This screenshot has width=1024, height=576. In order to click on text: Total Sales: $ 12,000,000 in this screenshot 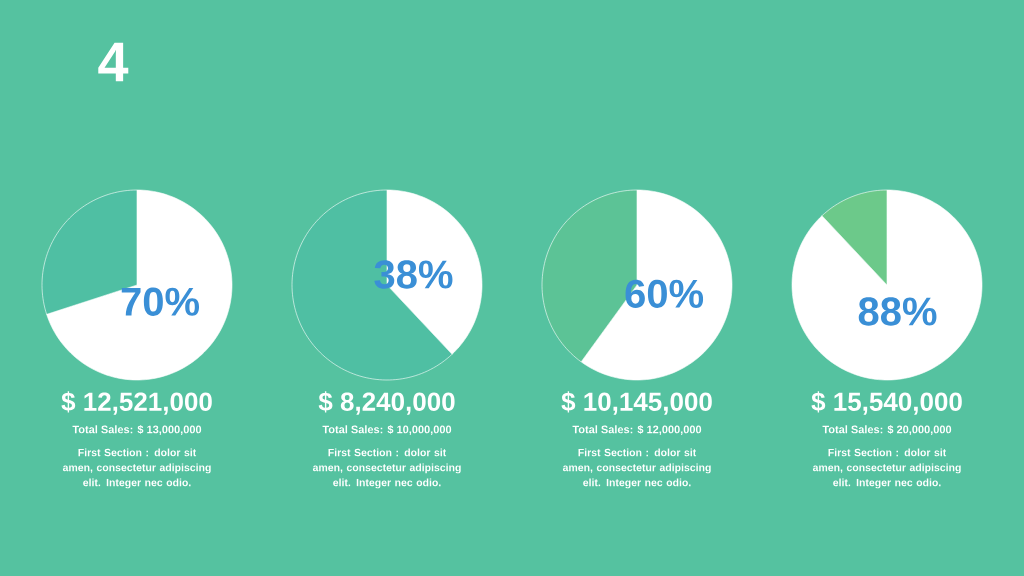, I will do `click(637, 430)`.